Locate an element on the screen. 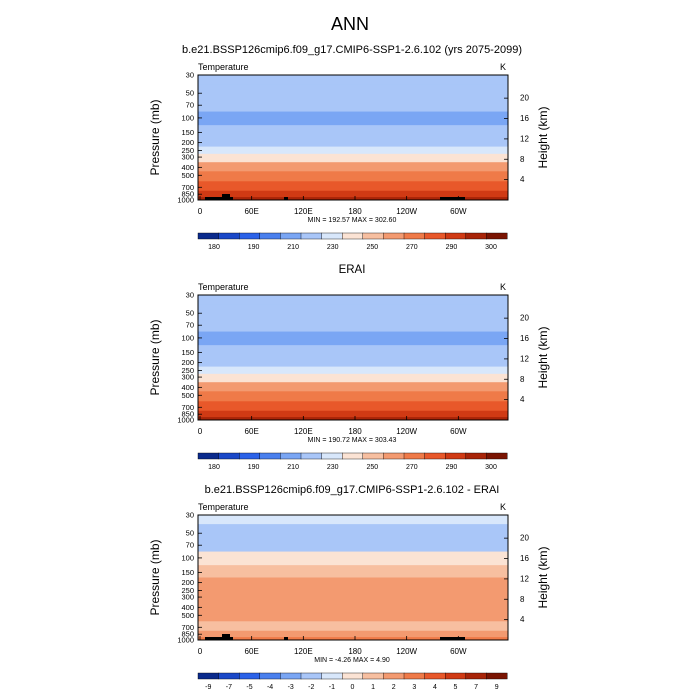  colorbar-label: 270 is located at coordinates (412, 247).